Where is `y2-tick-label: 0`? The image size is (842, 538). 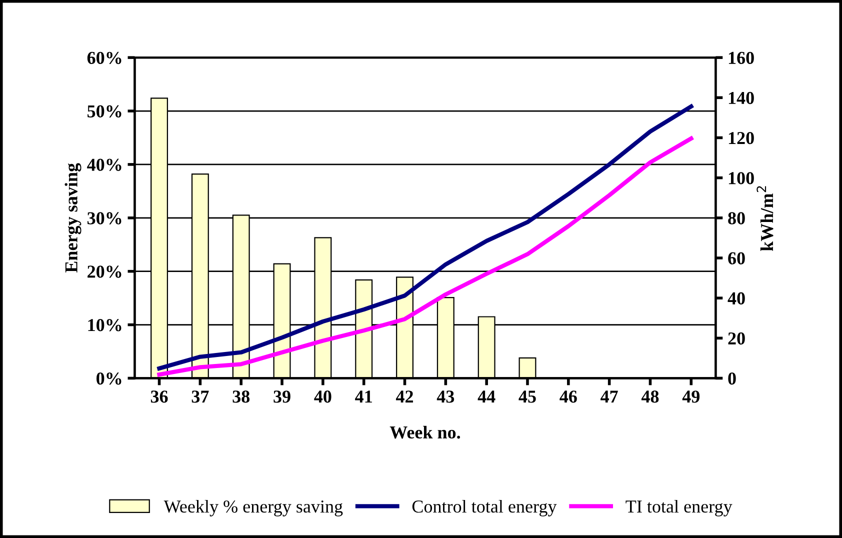 y2-tick-label: 0 is located at coordinates (732, 378).